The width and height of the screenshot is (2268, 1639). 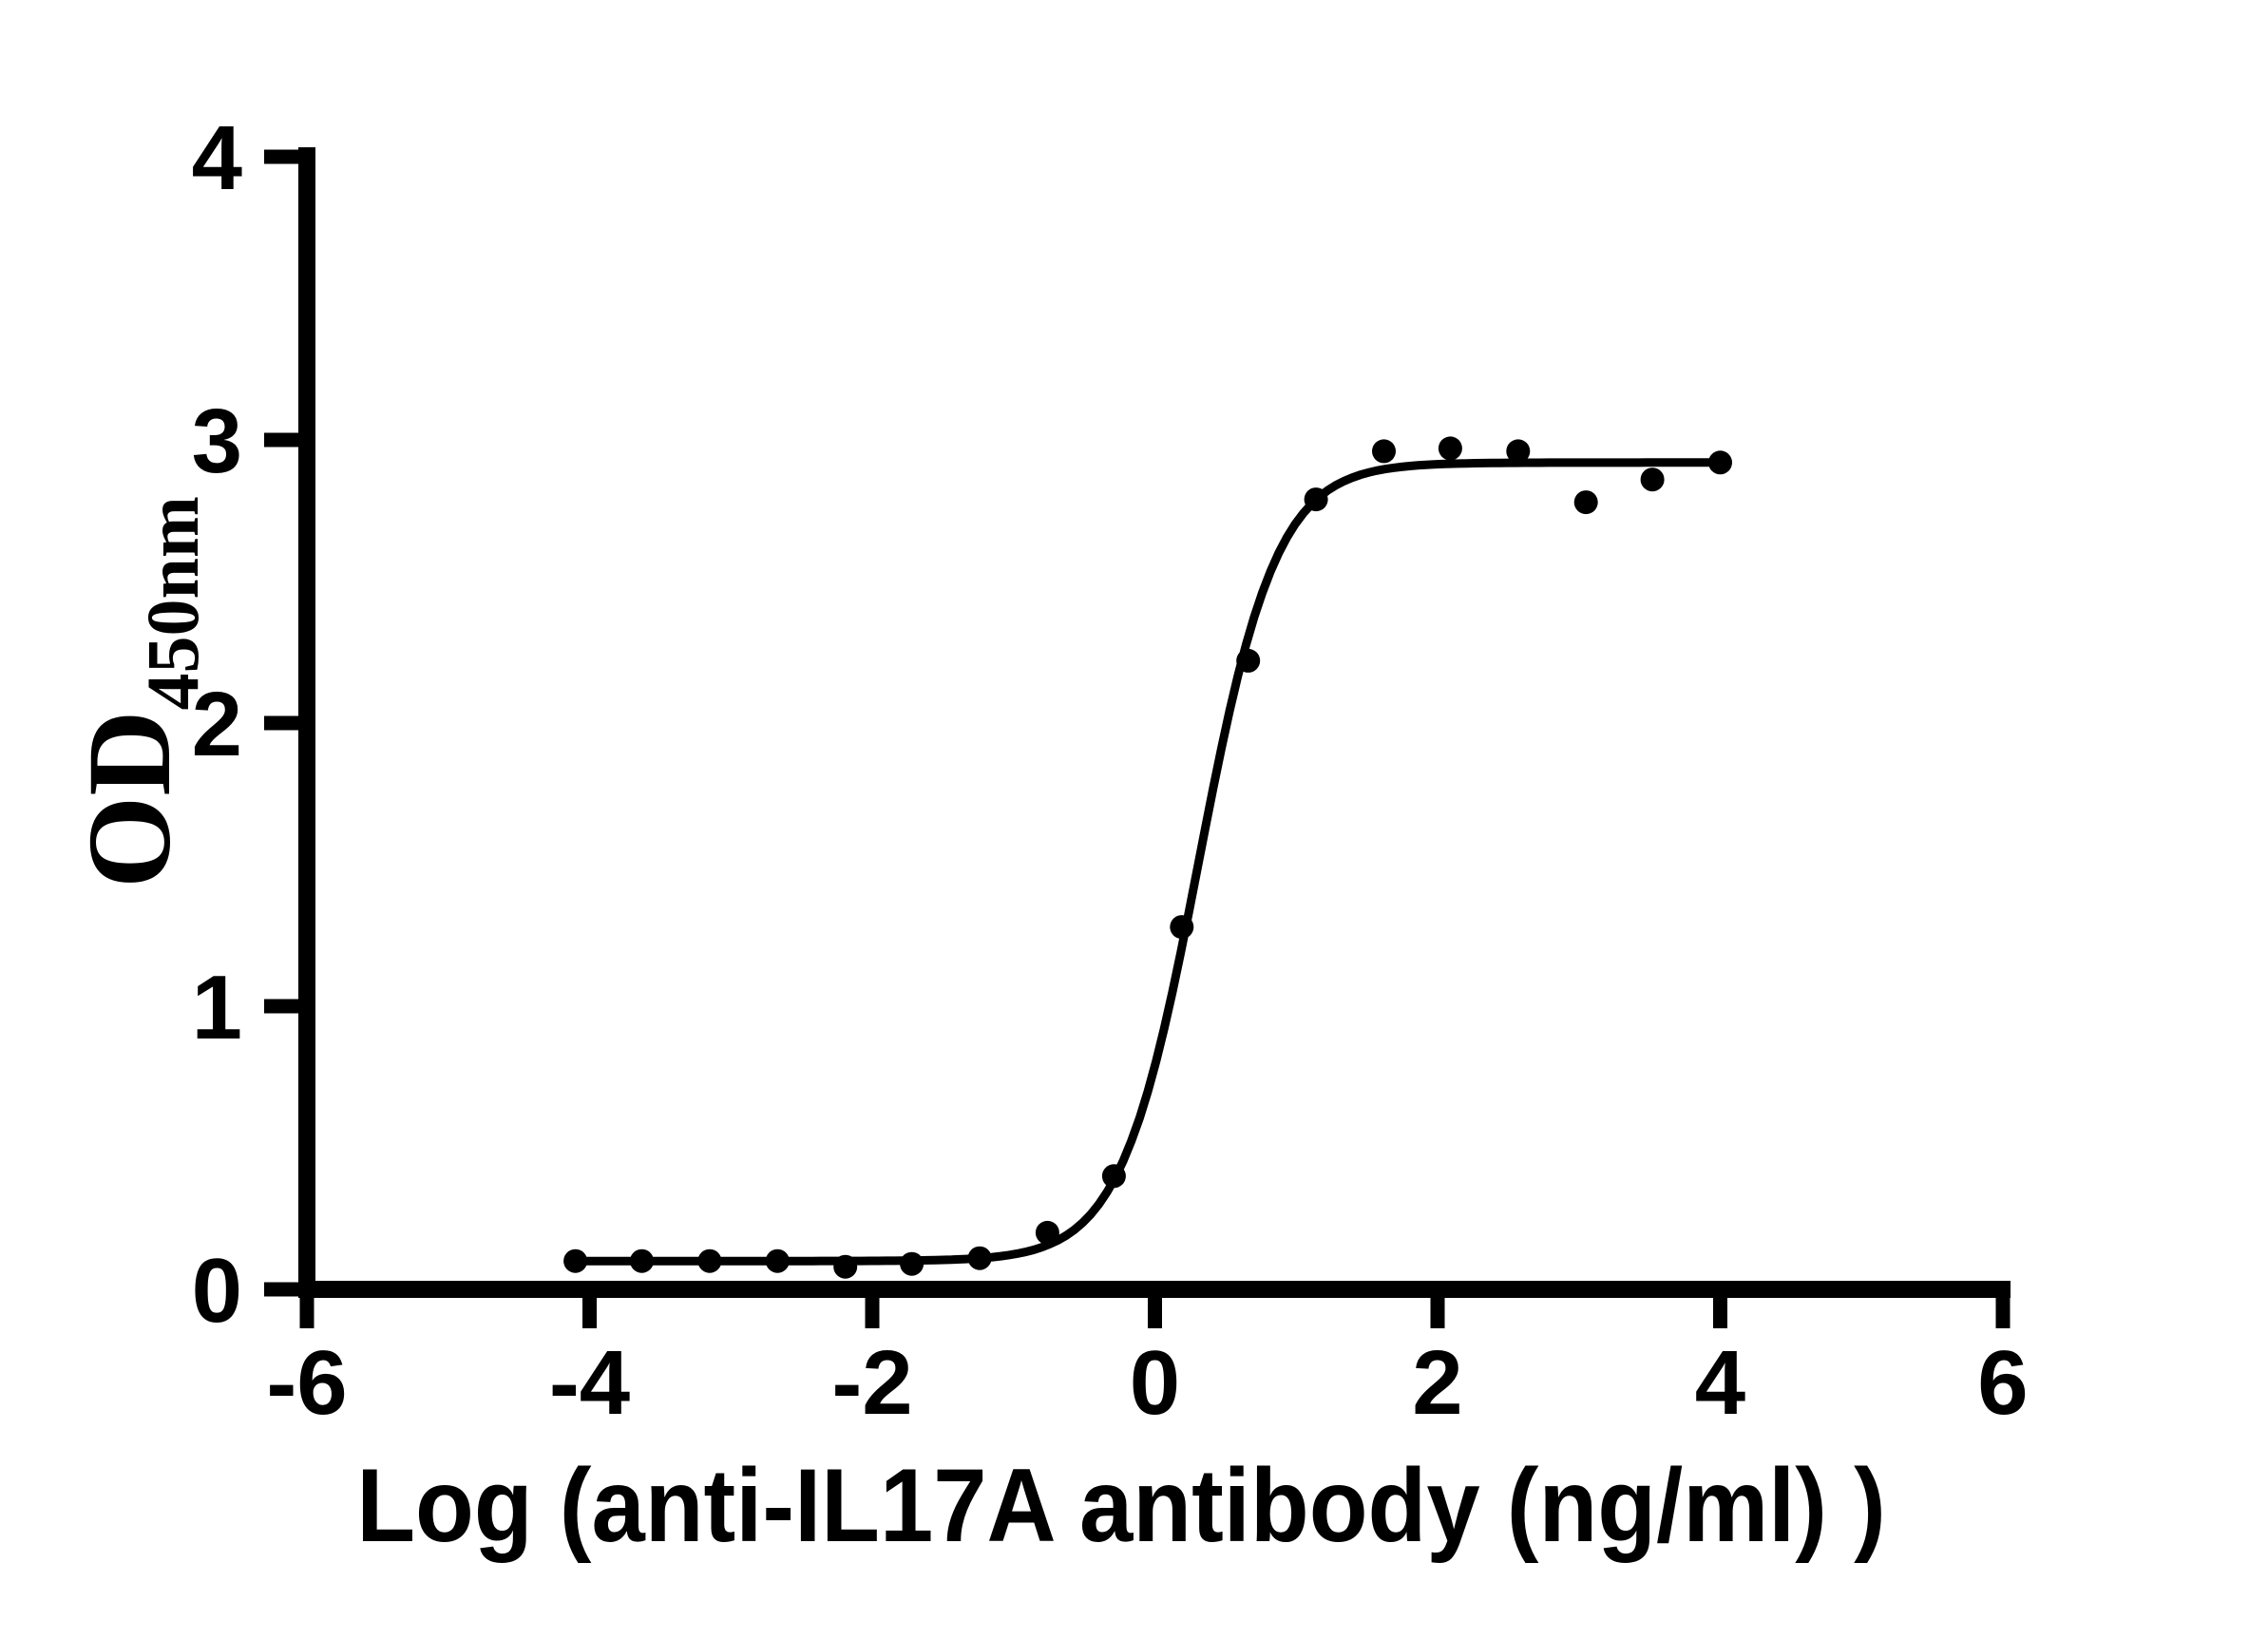 What do you see at coordinates (871, 1383) in the screenshot?
I see `x-tick-label: -2` at bounding box center [871, 1383].